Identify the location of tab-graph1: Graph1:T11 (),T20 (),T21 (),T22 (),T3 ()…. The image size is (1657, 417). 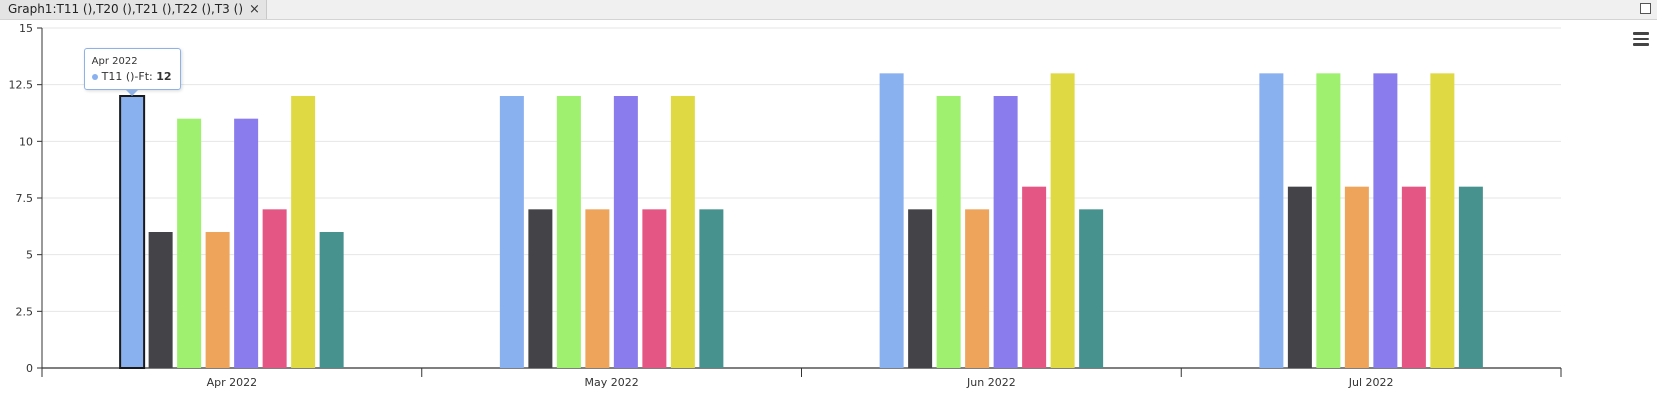
(133, 9).